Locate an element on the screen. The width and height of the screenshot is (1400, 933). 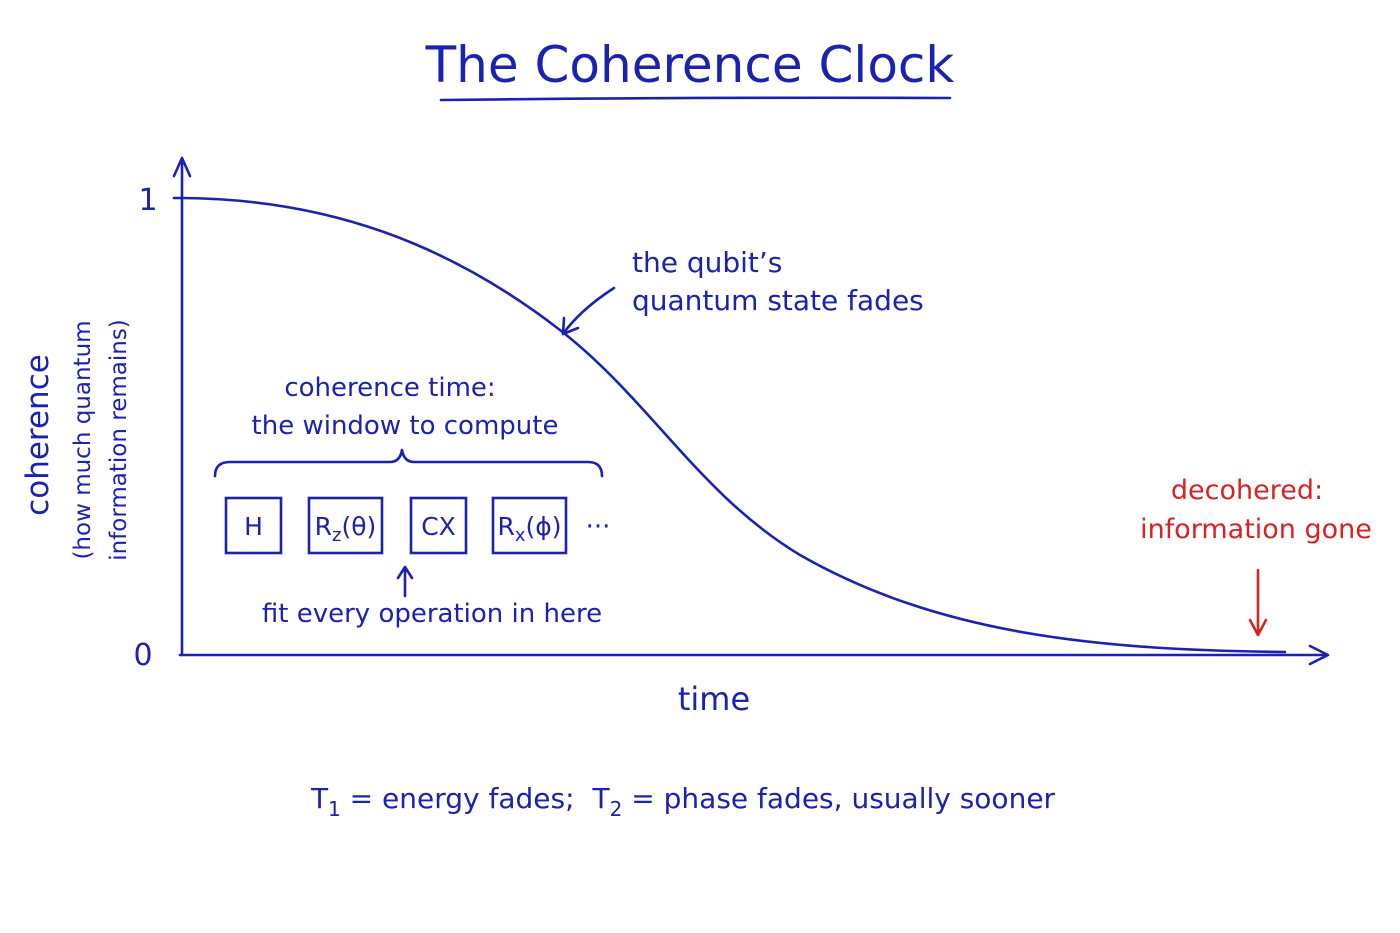
footnote-text: = phase fades, usually sooner is located at coordinates (838, 798).